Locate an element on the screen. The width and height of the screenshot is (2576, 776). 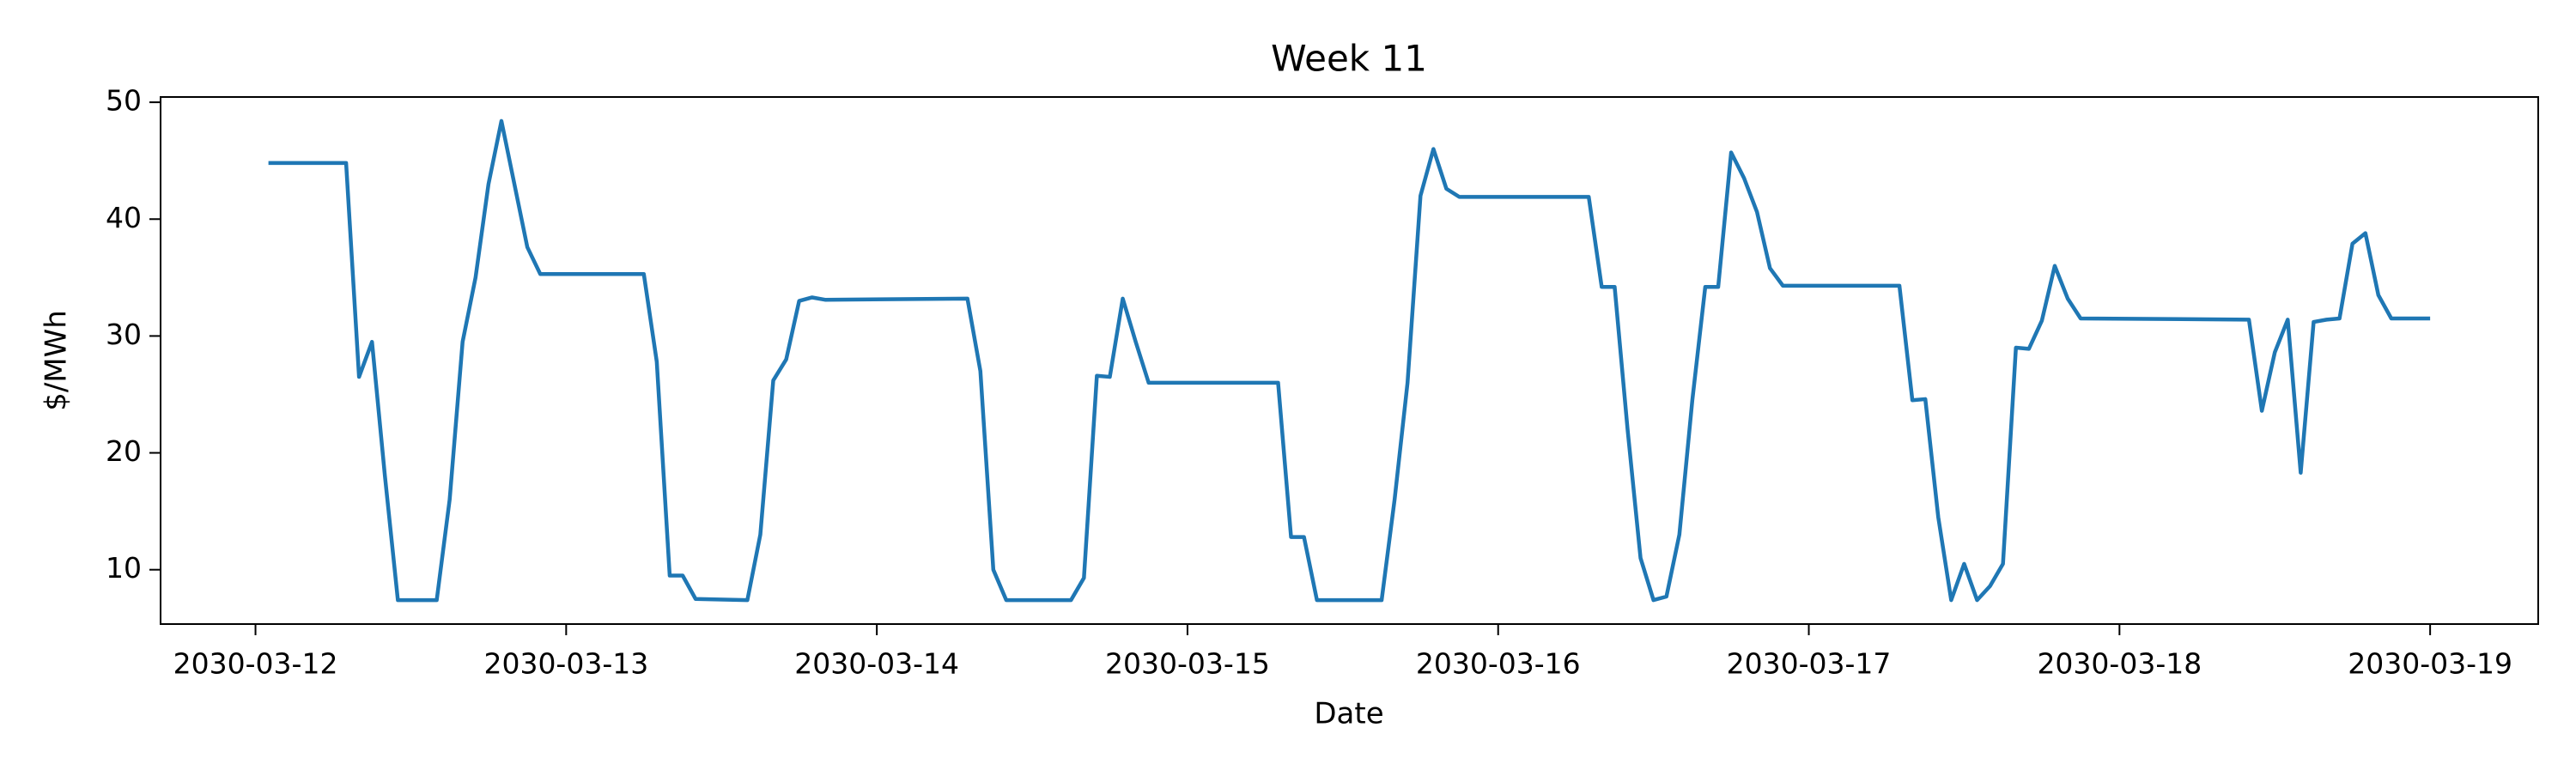
y-tick-label: 50 is located at coordinates (124, 101).